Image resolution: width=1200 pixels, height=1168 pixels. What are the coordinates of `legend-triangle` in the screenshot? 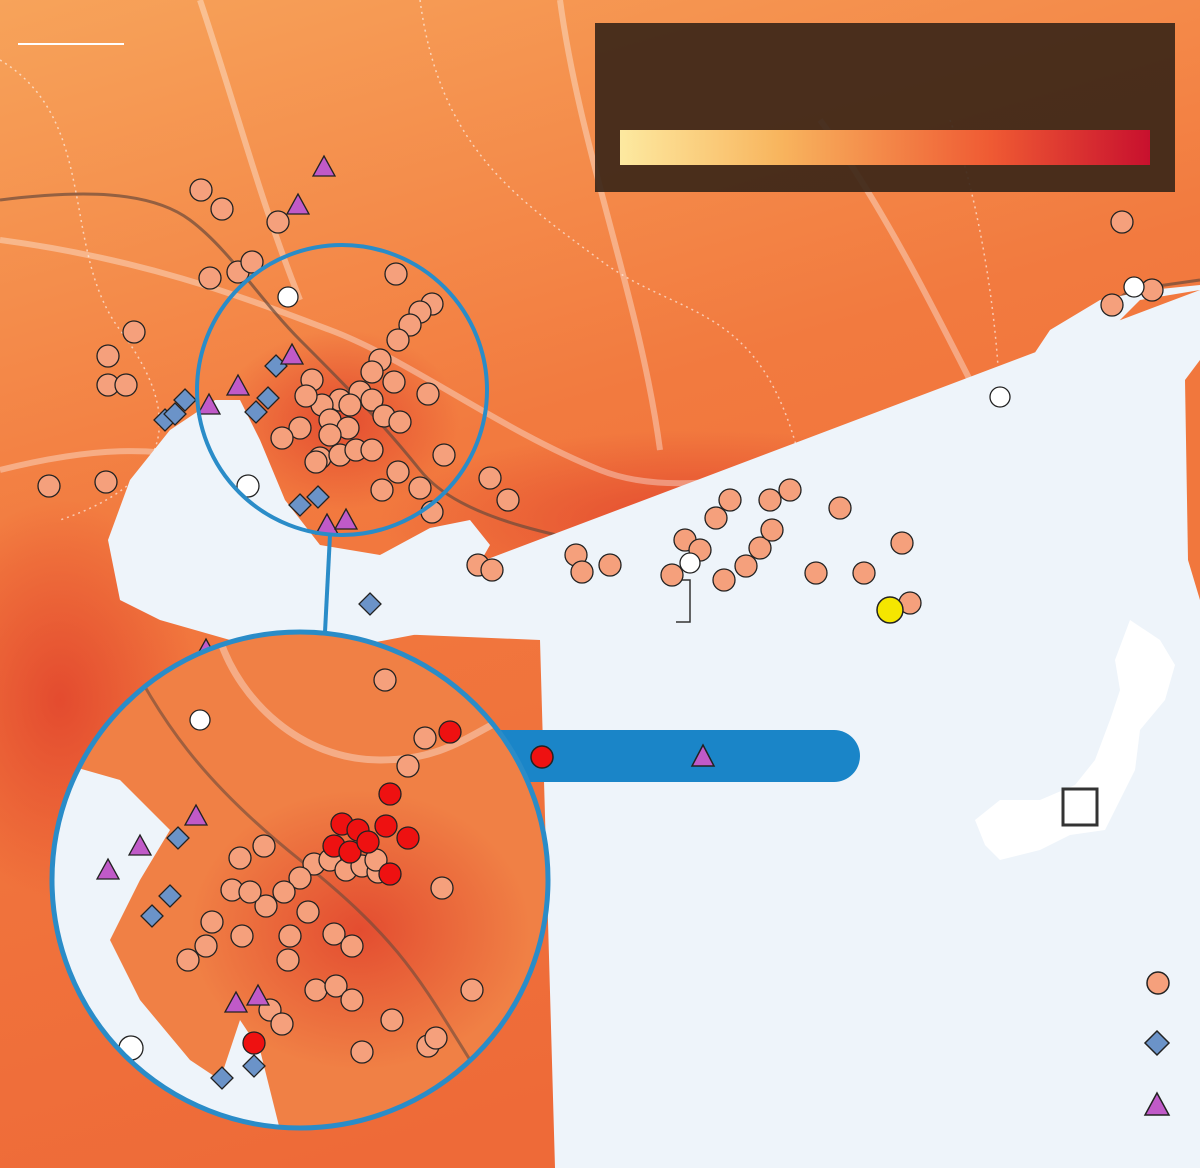 It's located at (703, 755).